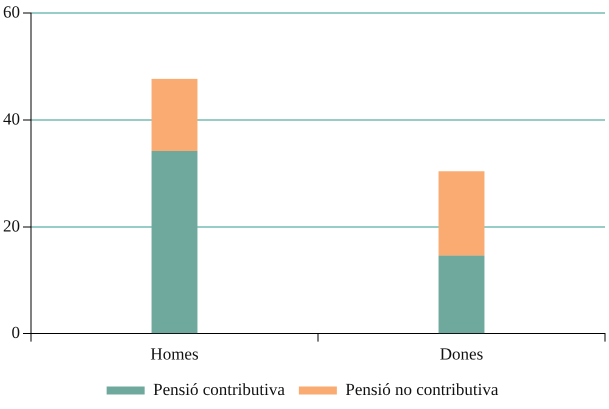 Image resolution: width=609 pixels, height=409 pixels. I want to click on x-tick-label: Dones, so click(462, 354).